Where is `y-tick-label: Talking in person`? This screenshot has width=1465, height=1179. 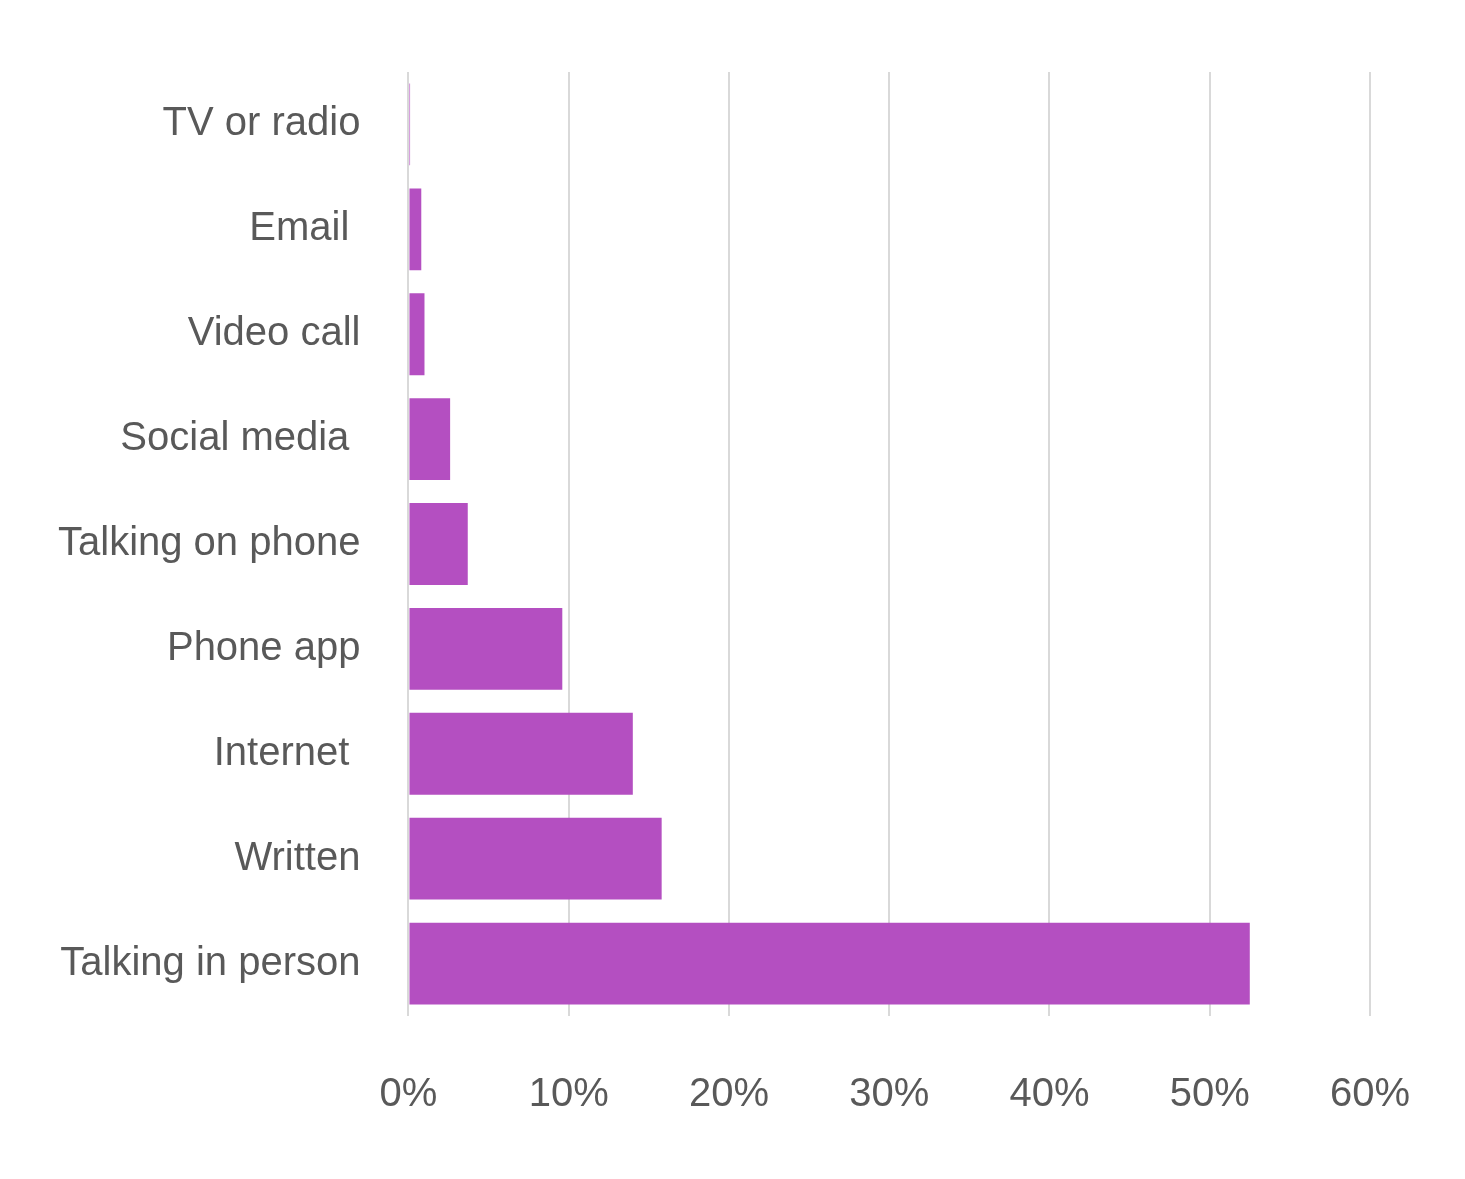 y-tick-label: Talking in person is located at coordinates (210, 960).